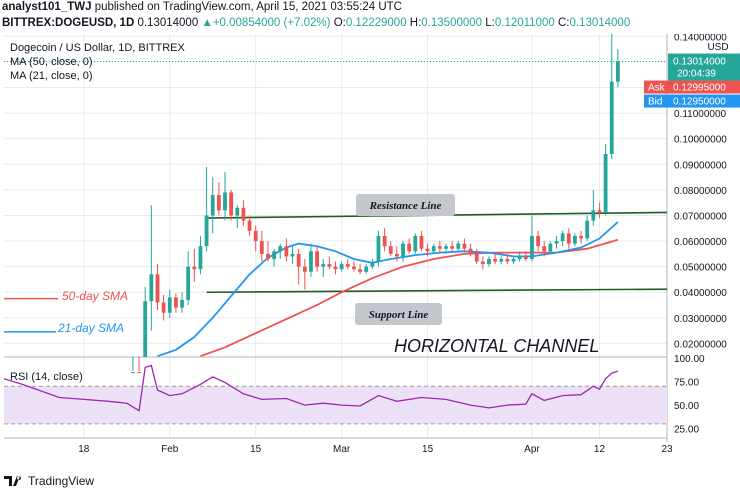 This screenshot has width=740, height=494. Describe the element at coordinates (656, 101) in the screenshot. I see `bid-tag-label-bg` at that location.